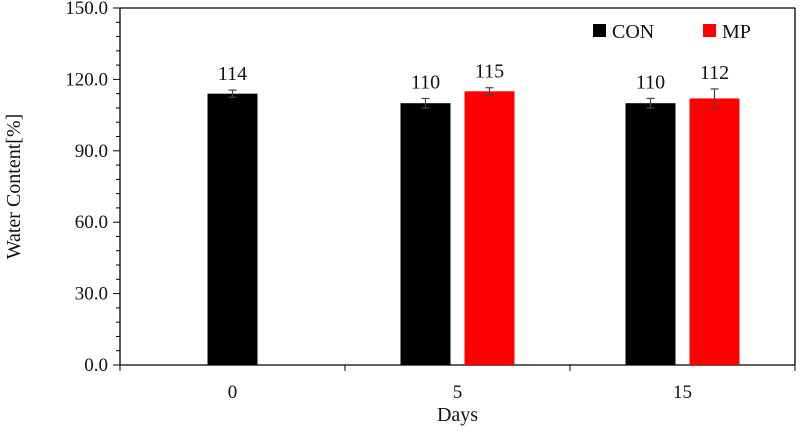  What do you see at coordinates (473, 77) in the screenshot?
I see `data-labels: 114 110 115 110 112` at bounding box center [473, 77].